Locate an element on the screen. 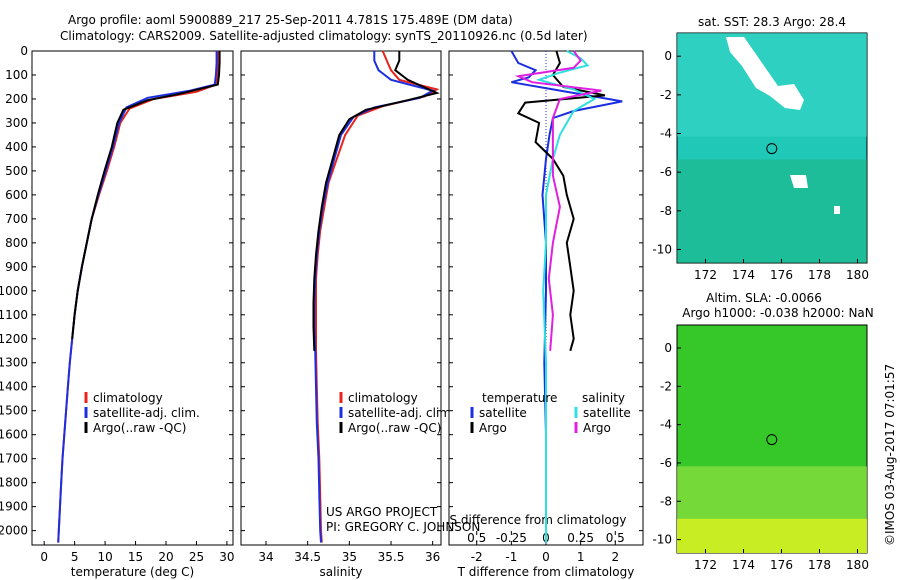  depth-tick-label: 1400 is located at coordinates (14, 387).